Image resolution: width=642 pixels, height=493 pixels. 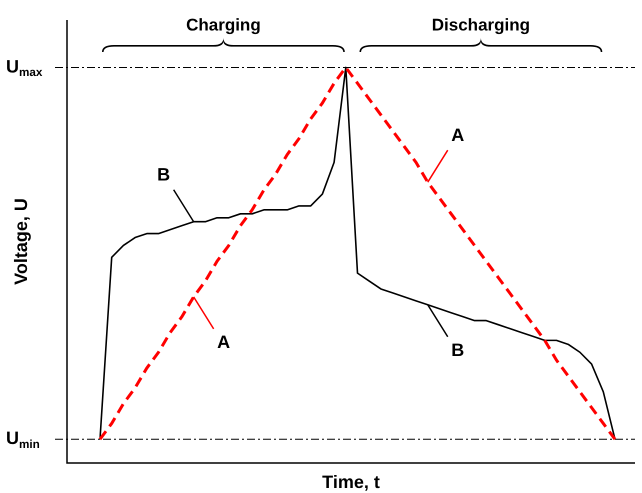 What do you see at coordinates (351, 482) in the screenshot?
I see `x-axis-title: Time, t` at bounding box center [351, 482].